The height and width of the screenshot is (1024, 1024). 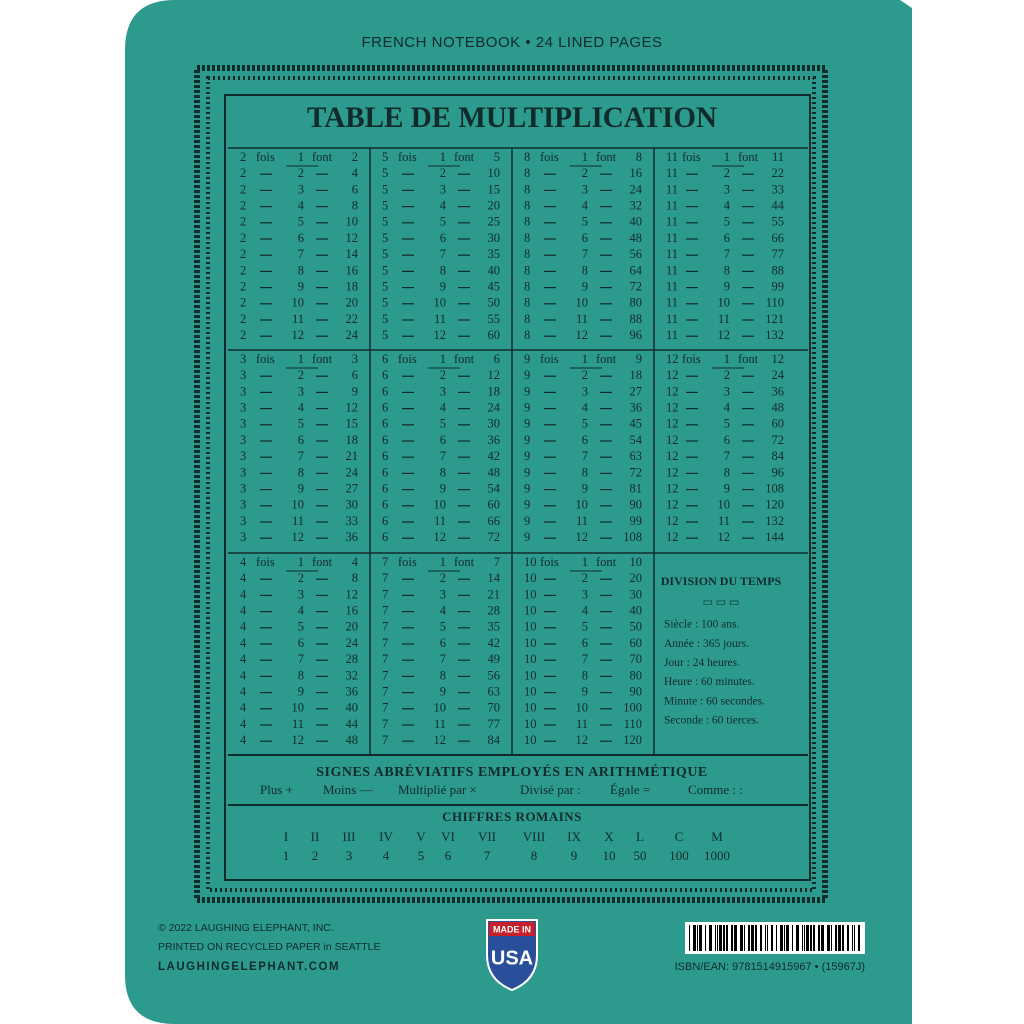 What do you see at coordinates (352, 286) in the screenshot?
I see `product: 18` at bounding box center [352, 286].